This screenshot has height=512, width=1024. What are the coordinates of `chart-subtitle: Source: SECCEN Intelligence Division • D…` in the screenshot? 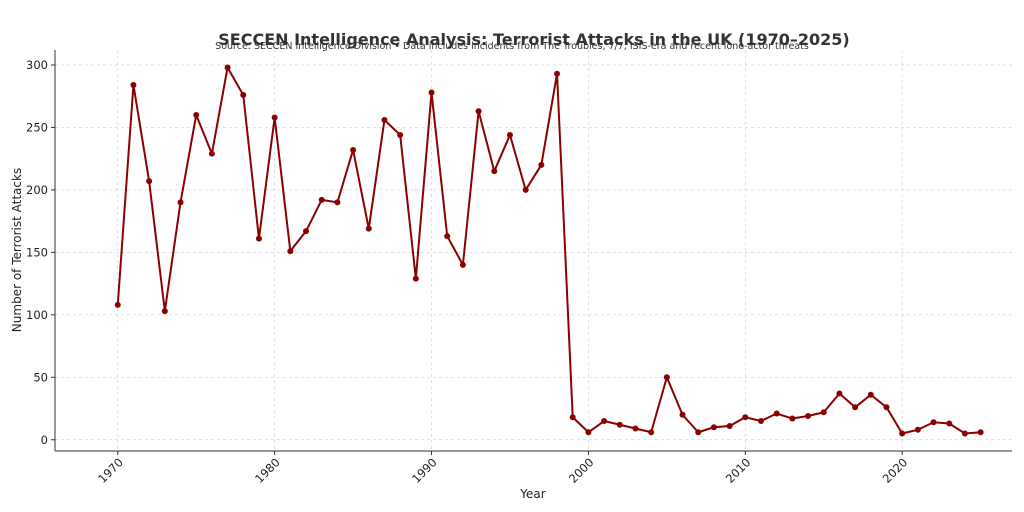 It's located at (512, 46).